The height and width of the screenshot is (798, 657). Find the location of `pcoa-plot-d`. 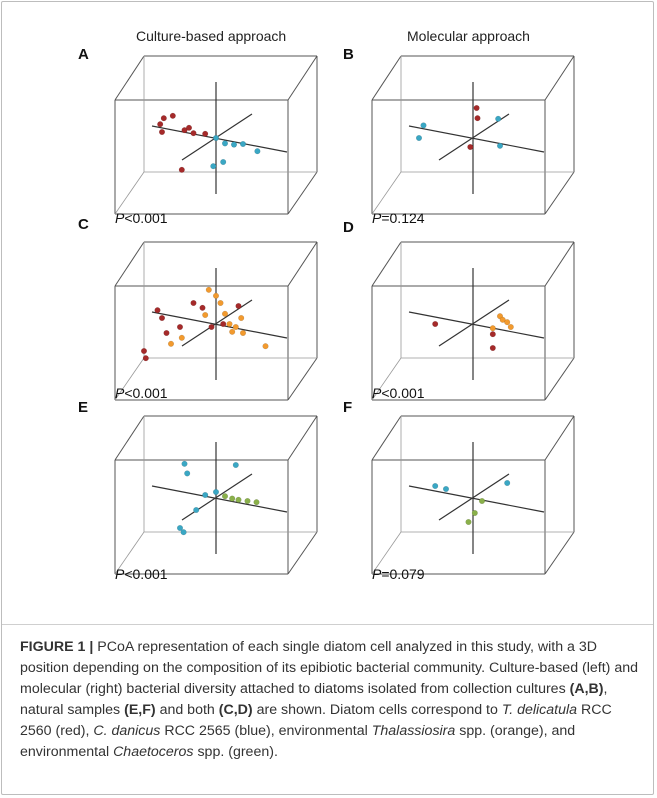

pcoa-plot-d is located at coordinates (473, 321).